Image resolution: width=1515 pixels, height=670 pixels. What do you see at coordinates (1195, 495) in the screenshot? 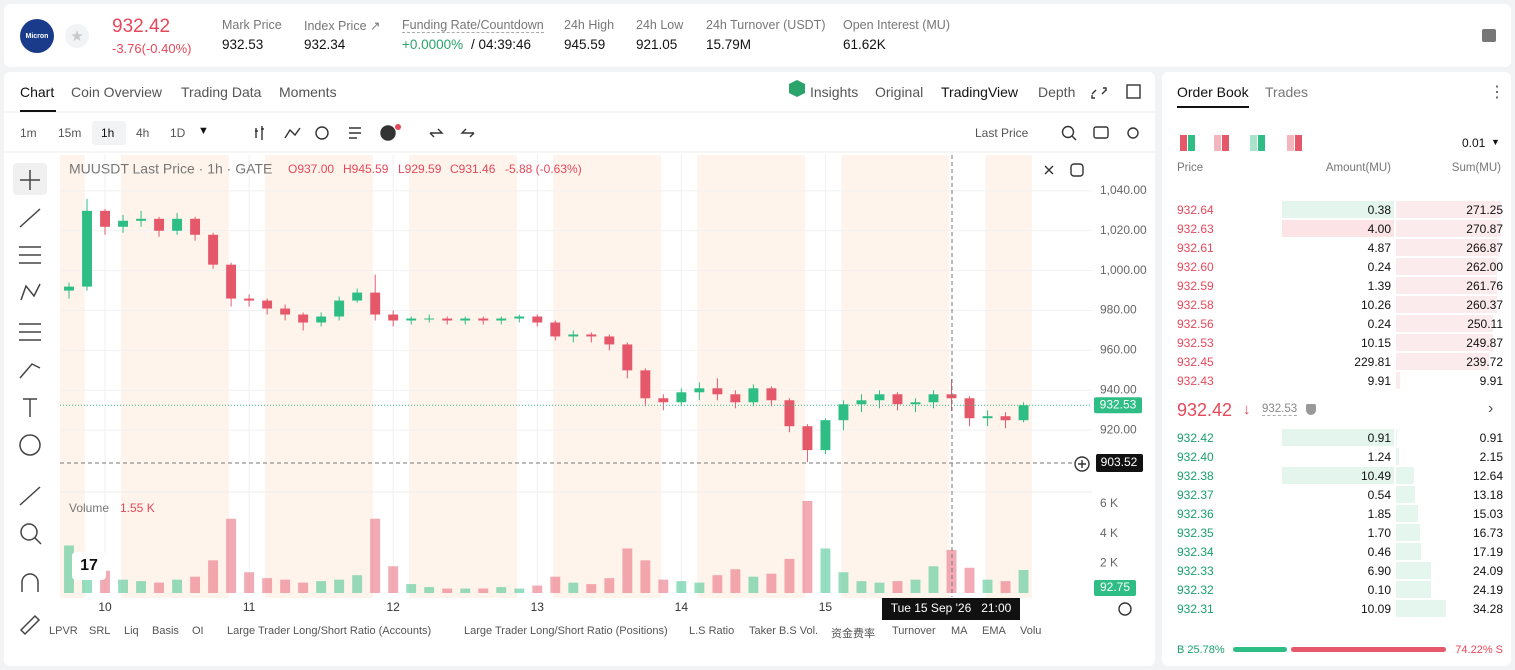
I see `ob-price: 932.37` at bounding box center [1195, 495].